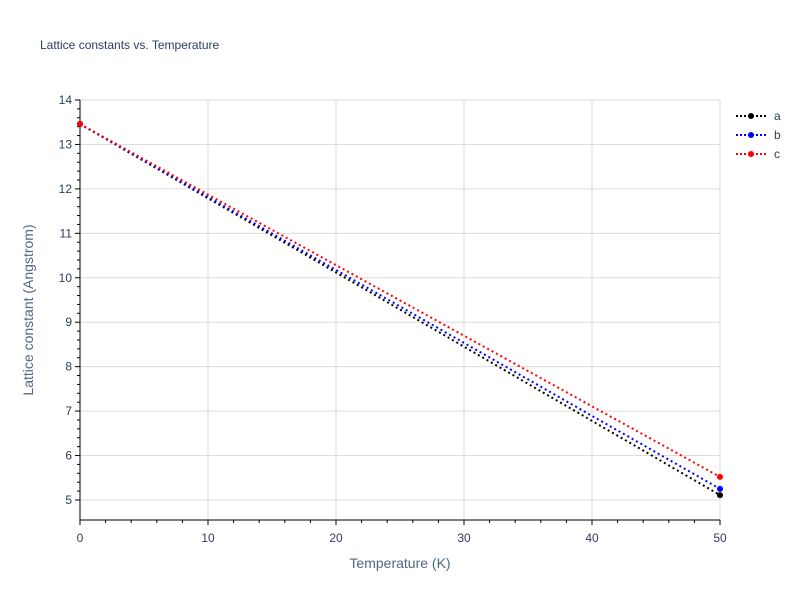  I want to click on svg-text: 8, so click(68, 367).